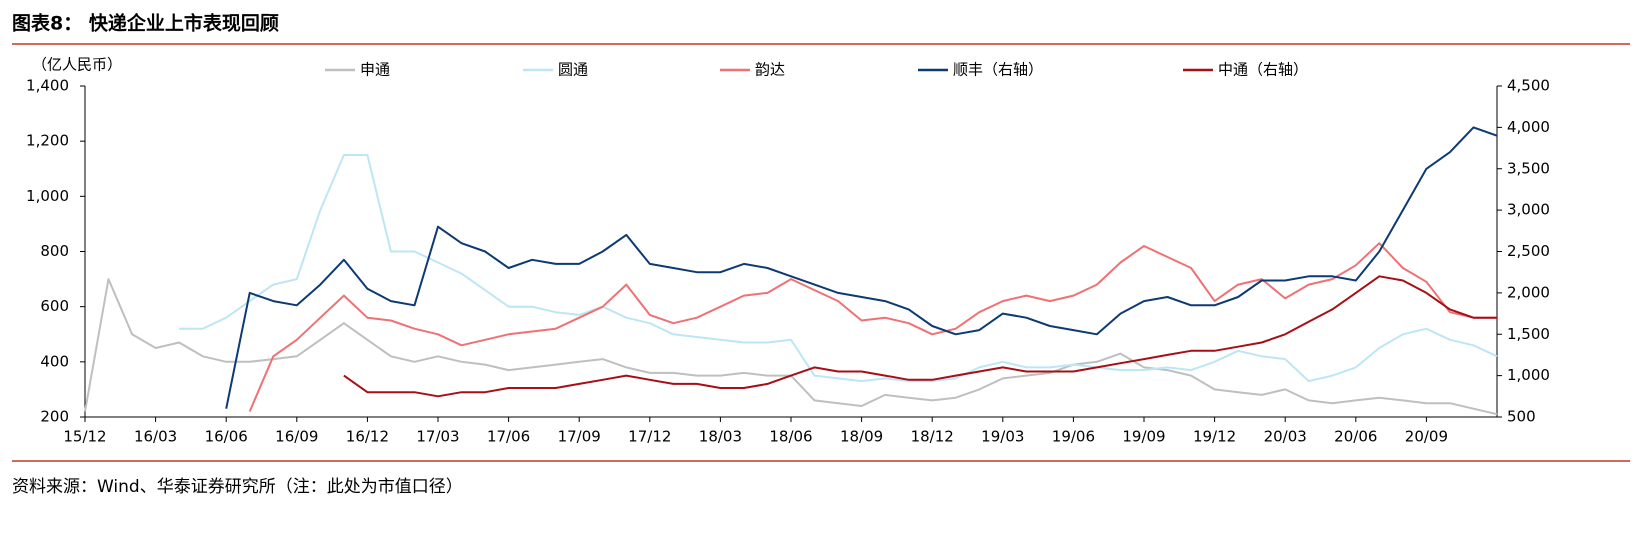 The height and width of the screenshot is (538, 1637). Describe the element at coordinates (1214, 437) in the screenshot. I see `x-tick-label: 19/12` at that location.